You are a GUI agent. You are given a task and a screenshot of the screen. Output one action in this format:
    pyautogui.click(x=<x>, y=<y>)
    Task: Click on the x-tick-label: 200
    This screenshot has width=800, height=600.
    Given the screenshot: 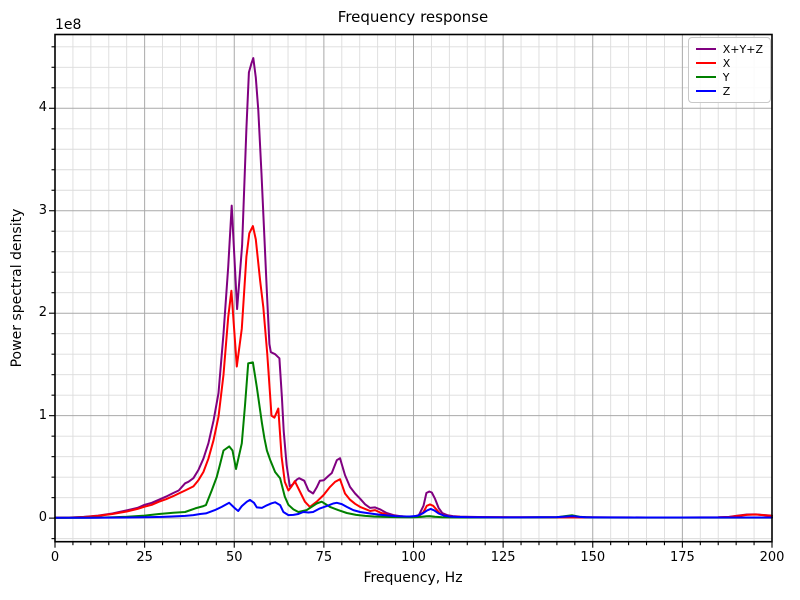 What is the action you would take?
    pyautogui.click(x=772, y=557)
    